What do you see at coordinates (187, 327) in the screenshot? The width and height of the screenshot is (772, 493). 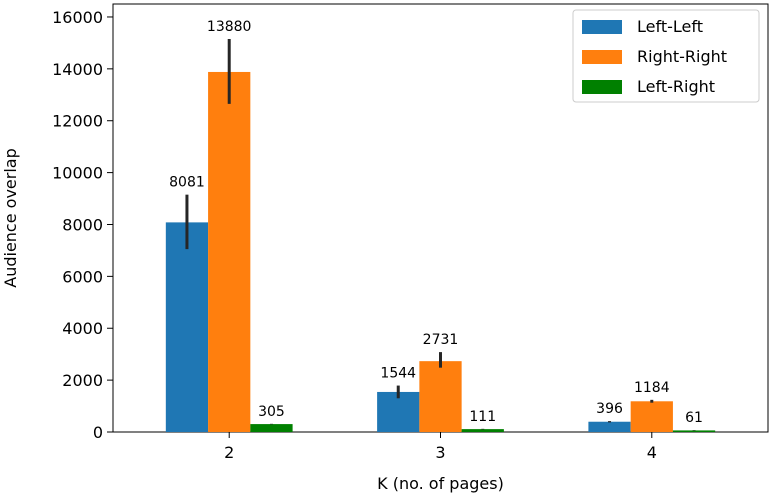 I see `bar-left-left-k2` at bounding box center [187, 327].